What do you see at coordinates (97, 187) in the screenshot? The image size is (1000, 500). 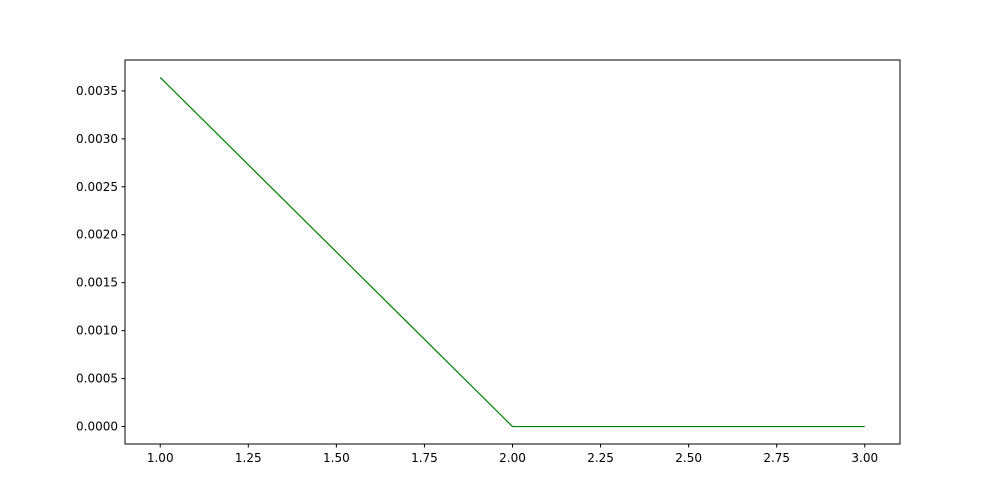 I see `y-tick-label: 0.0025` at bounding box center [97, 187].